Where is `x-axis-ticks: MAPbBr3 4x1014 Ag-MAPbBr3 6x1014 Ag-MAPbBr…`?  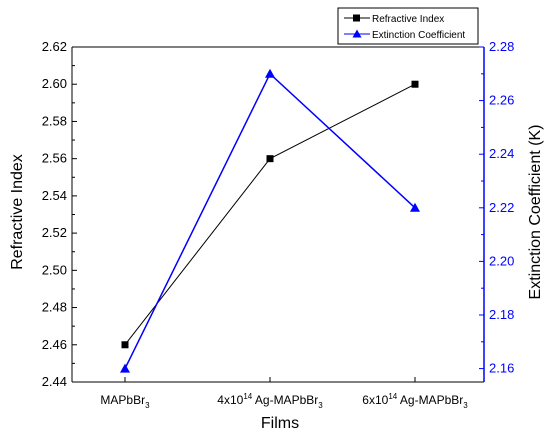
x-axis-ticks: MAPbBr3 4x1014 Ag-MAPbBr3 6x1014 Ag-MAPbBr… is located at coordinates (284, 393).